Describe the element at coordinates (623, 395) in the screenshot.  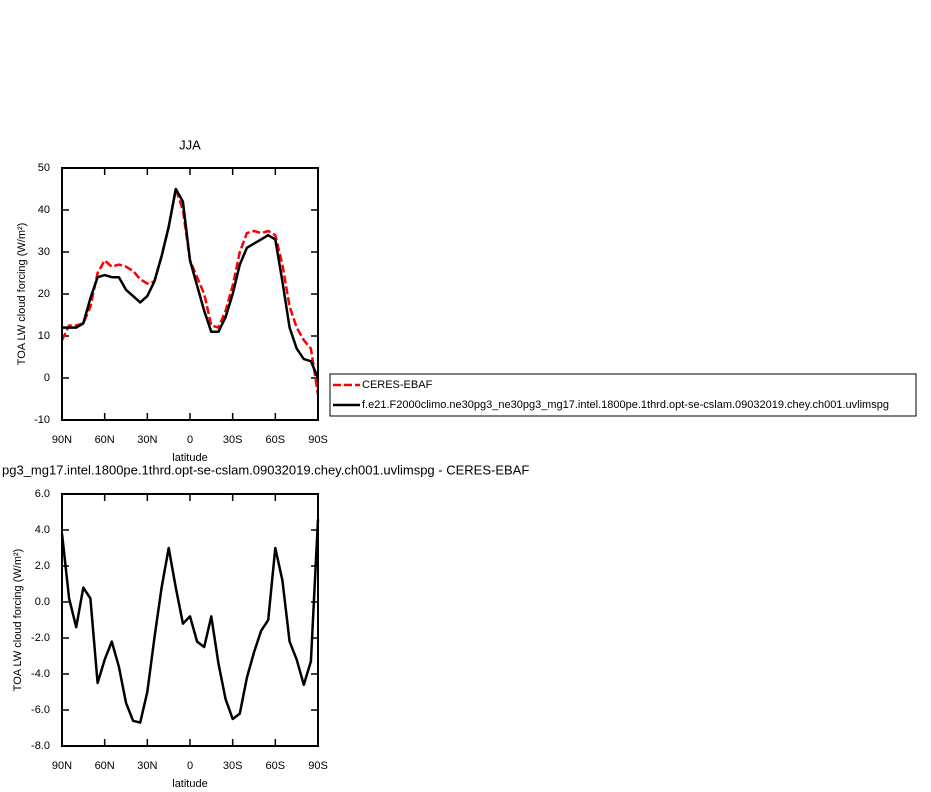
I see `legend-box` at that location.